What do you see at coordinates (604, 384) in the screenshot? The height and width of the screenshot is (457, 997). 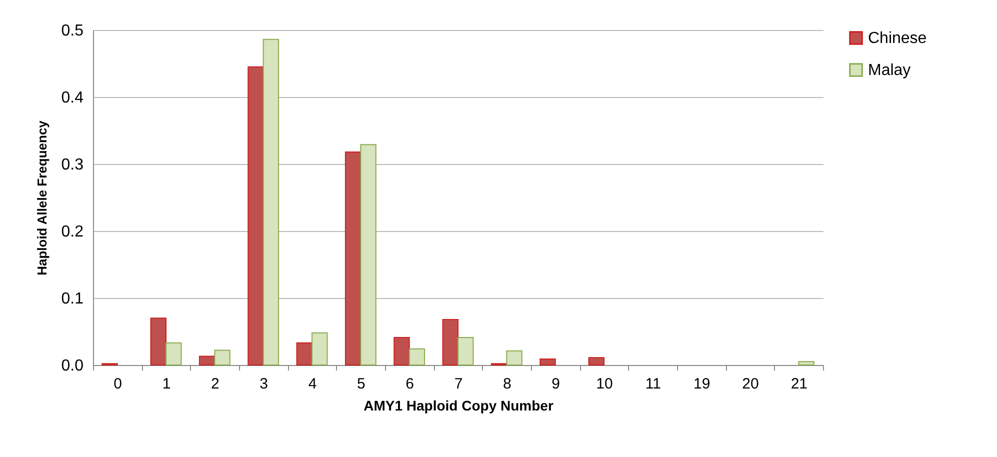 I see `x-tick-label: 10` at bounding box center [604, 384].